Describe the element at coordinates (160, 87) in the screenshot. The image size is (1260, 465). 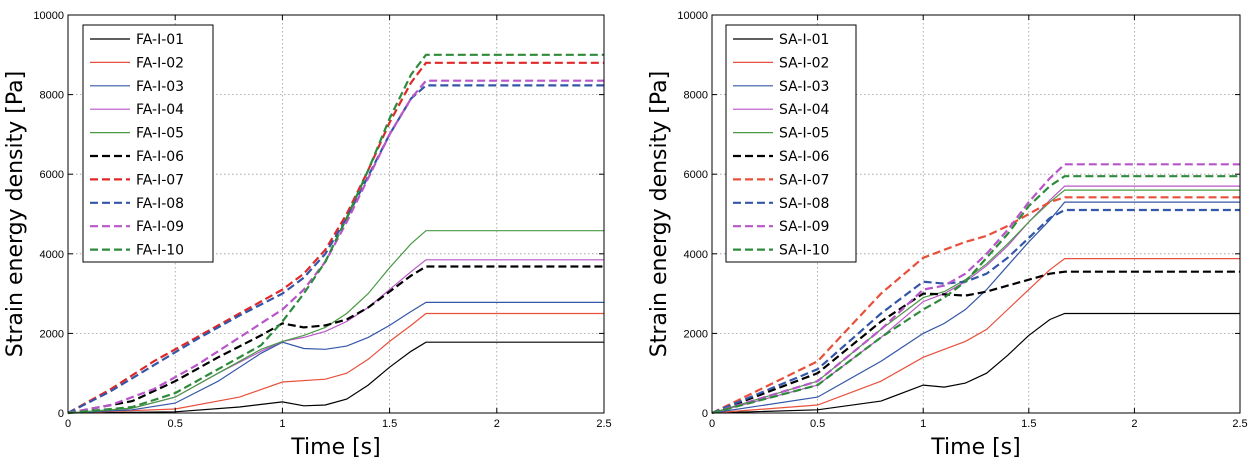
I see `legend-entry-label: FA-I-03` at that location.